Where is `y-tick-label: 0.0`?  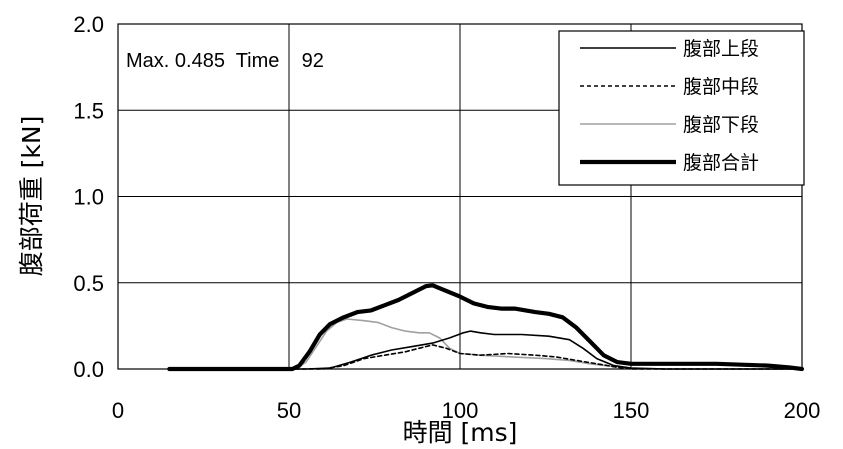
y-tick-label: 0.0 is located at coordinates (88, 369).